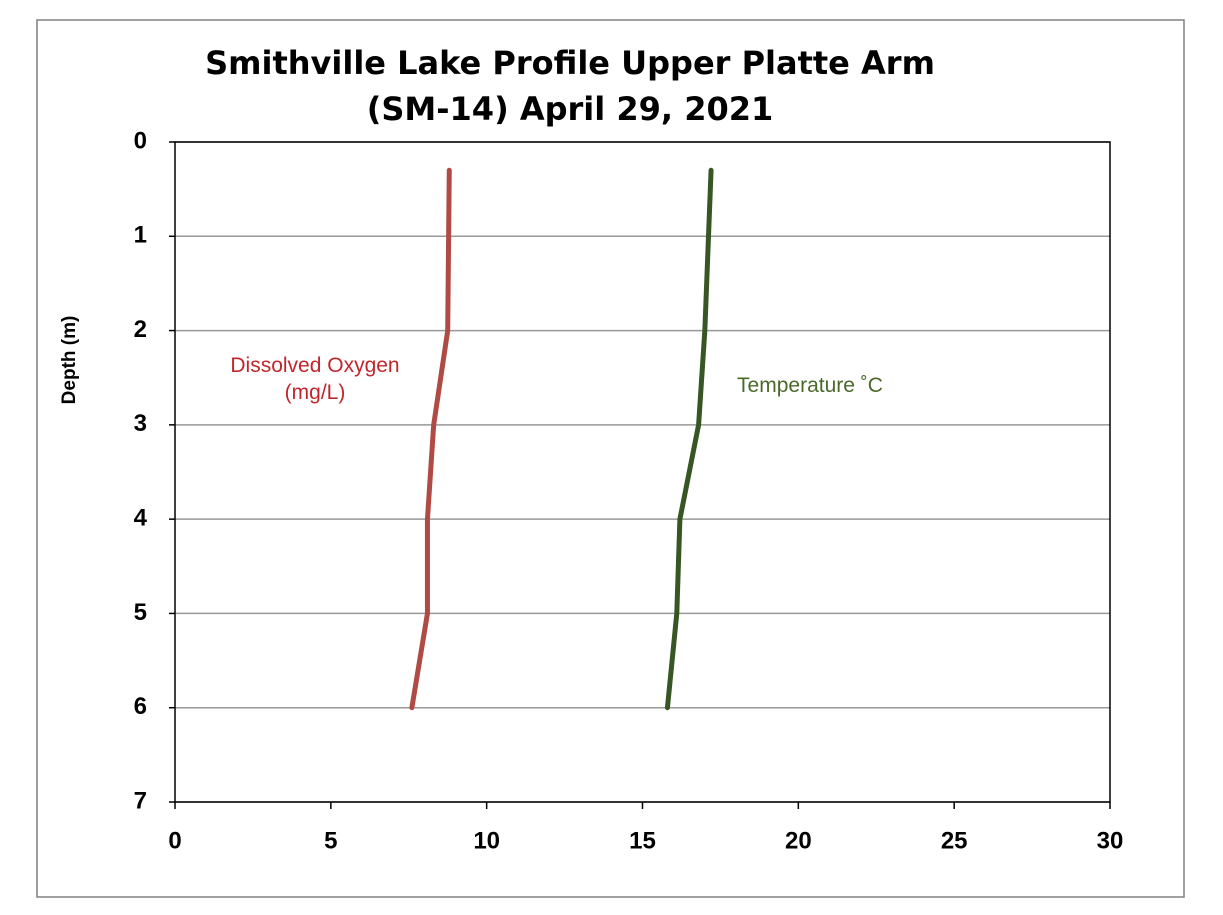  What do you see at coordinates (642, 840) in the screenshot?
I see `x-tick-label: 15` at bounding box center [642, 840].